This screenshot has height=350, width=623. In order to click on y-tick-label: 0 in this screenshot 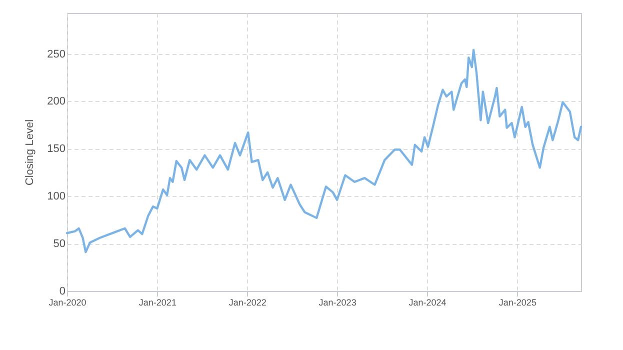, I will do `click(62, 292)`.